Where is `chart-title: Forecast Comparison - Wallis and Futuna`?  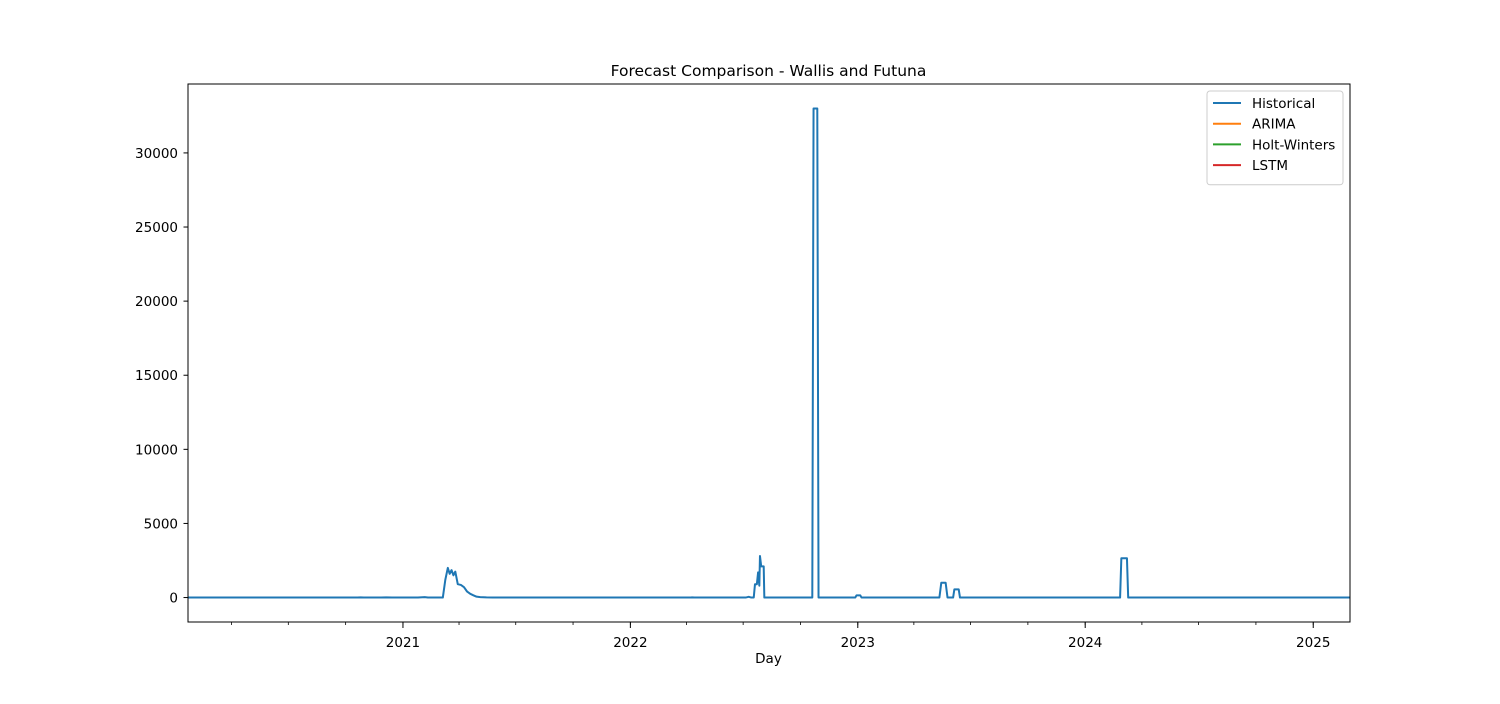 chart-title: Forecast Comparison - Wallis and Futuna is located at coordinates (769, 71).